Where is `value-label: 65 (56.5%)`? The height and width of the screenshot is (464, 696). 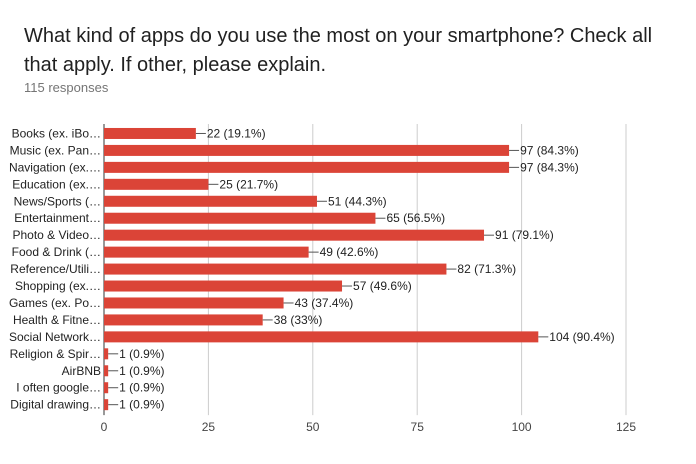
value-label: 65 (56.5%) is located at coordinates (415, 218).